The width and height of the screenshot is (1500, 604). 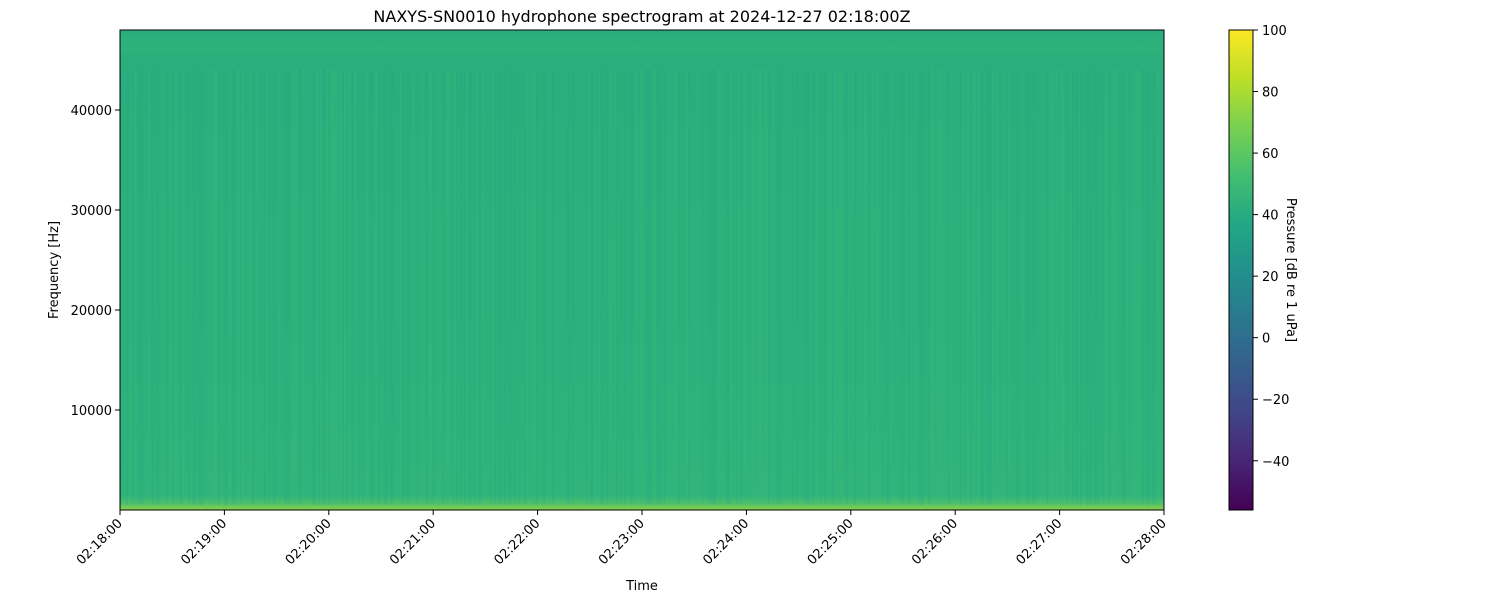 What do you see at coordinates (1275, 400) in the screenshot?
I see `colorbar-tick-label: −20` at bounding box center [1275, 400].